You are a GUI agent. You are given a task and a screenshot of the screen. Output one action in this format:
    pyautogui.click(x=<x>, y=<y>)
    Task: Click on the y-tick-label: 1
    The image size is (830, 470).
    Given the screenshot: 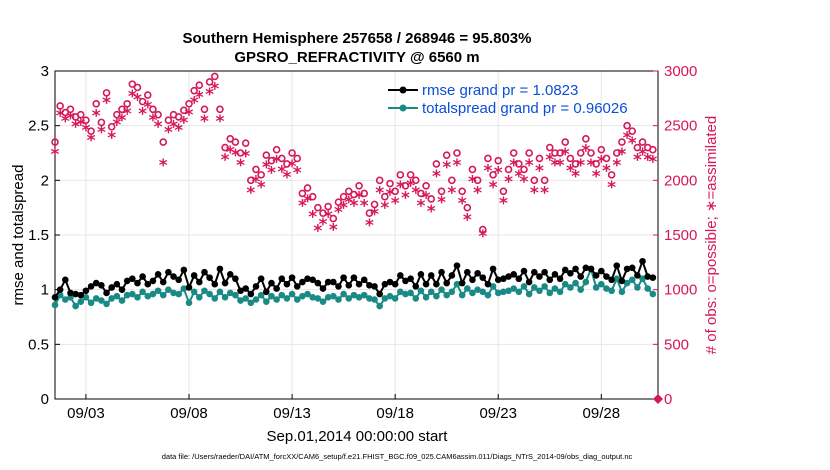 What is the action you would take?
    pyautogui.click(x=45, y=290)
    